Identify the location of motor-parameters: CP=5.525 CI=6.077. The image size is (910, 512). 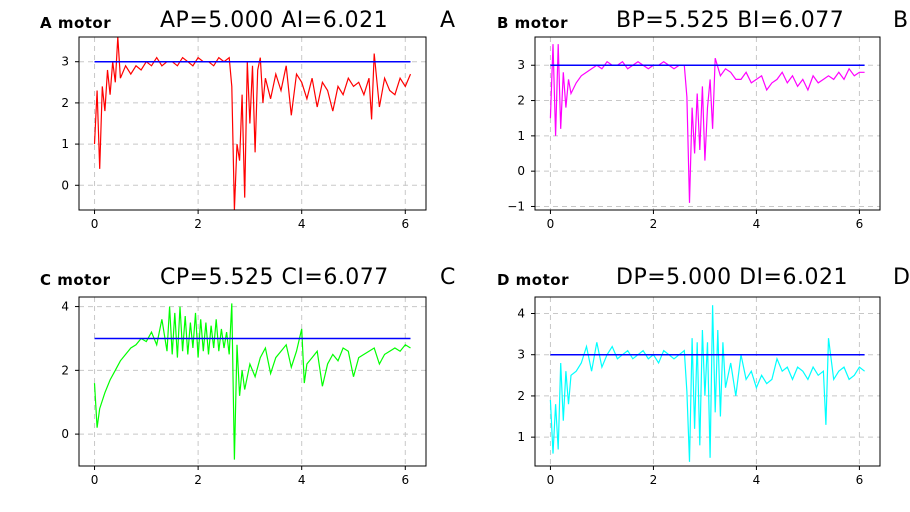
(274, 277).